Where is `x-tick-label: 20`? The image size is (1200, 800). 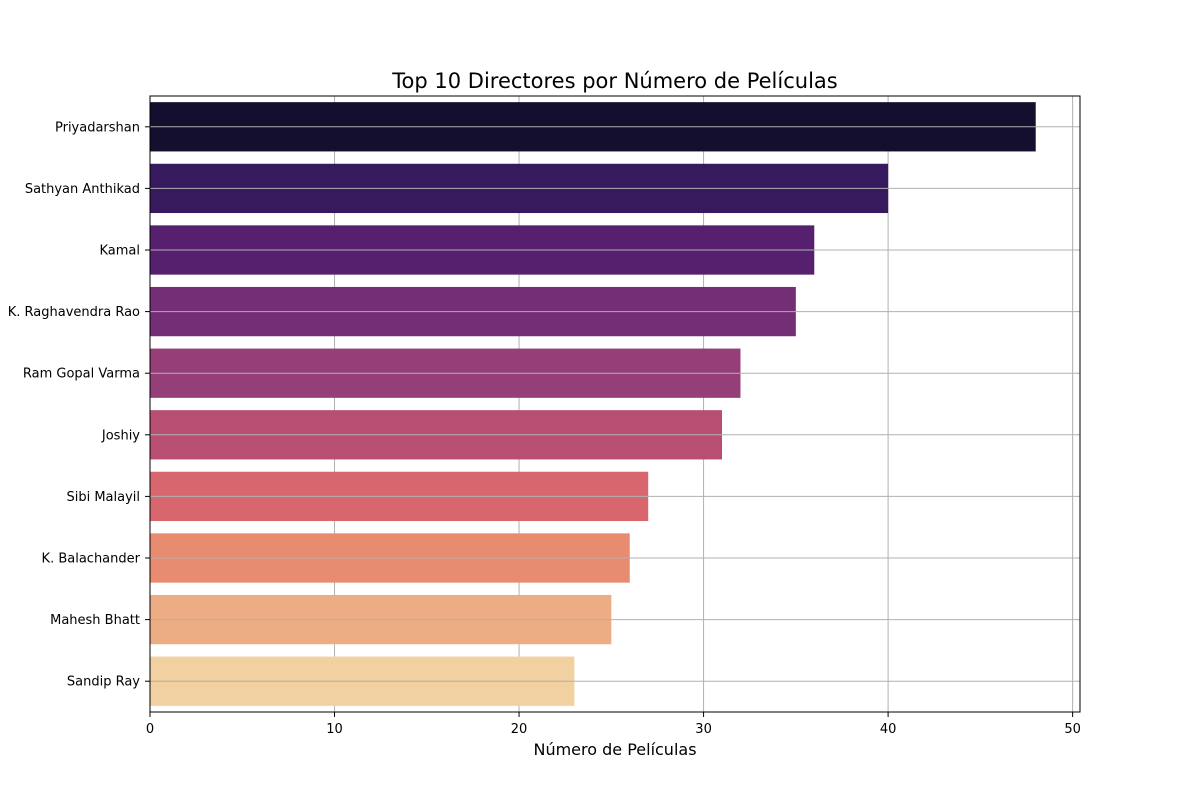
x-tick-label: 20 is located at coordinates (519, 729).